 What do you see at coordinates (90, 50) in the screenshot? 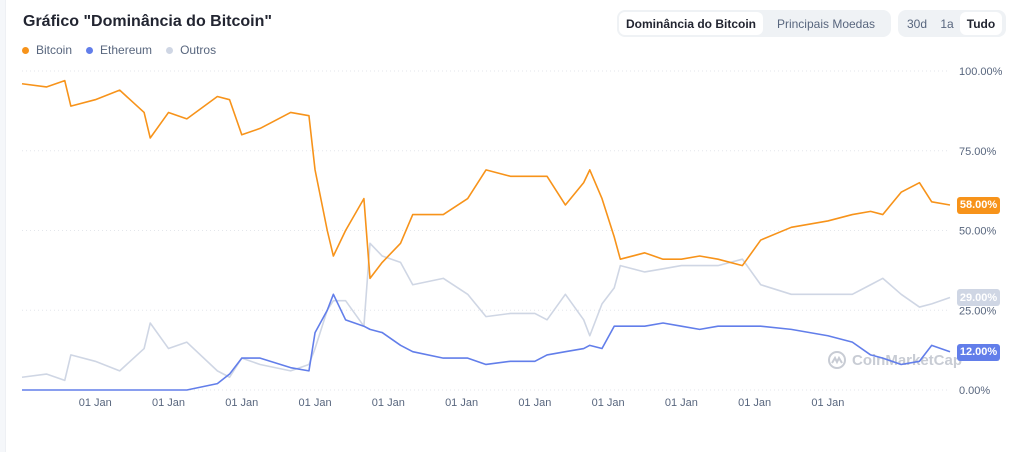
I see `ethereum-dot-icon` at bounding box center [90, 50].